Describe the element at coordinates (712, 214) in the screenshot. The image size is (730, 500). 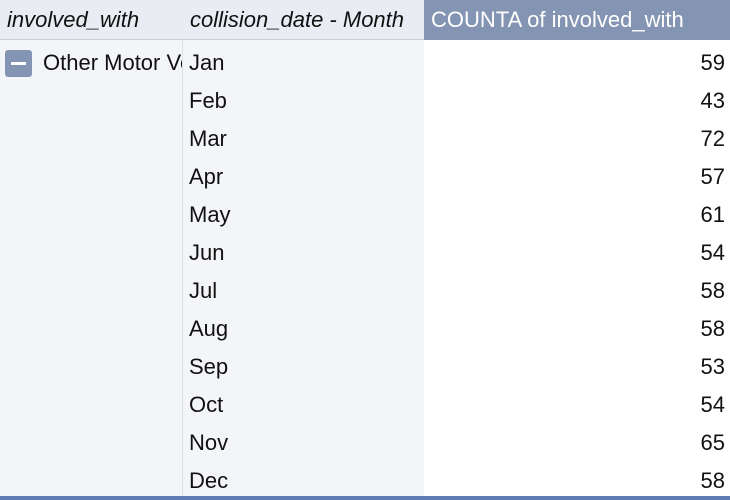
I see `count-cell: 61` at that location.